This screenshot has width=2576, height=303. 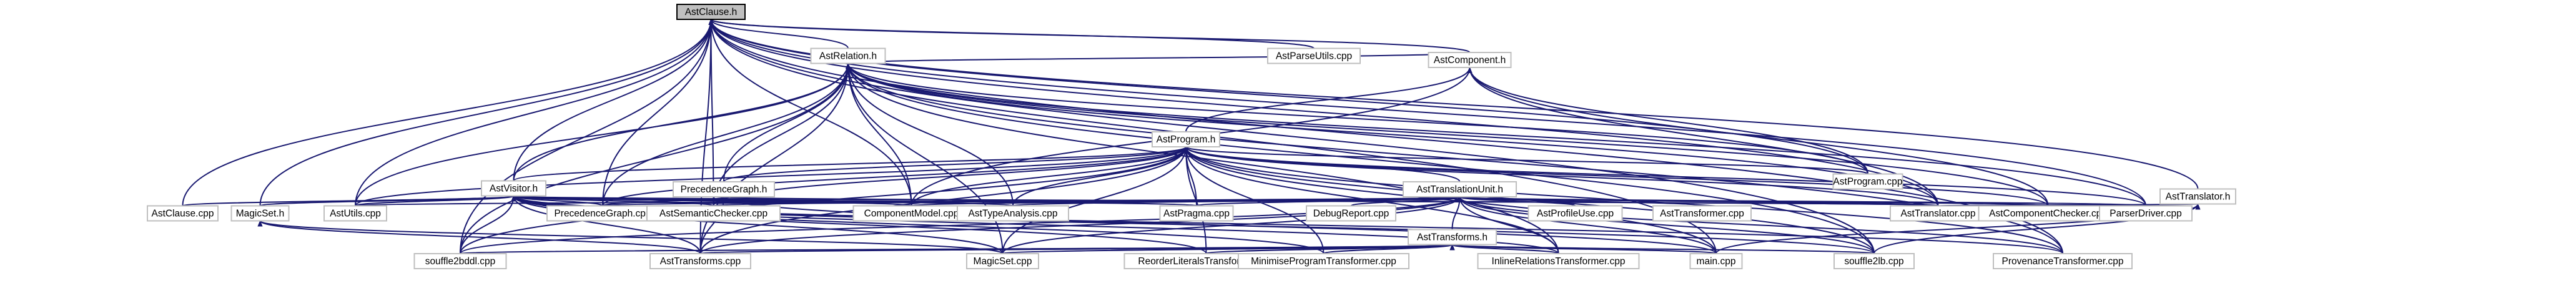 I want to click on edge-astrelation-h-souffle2bddl-cpp, so click(x=656, y=158).